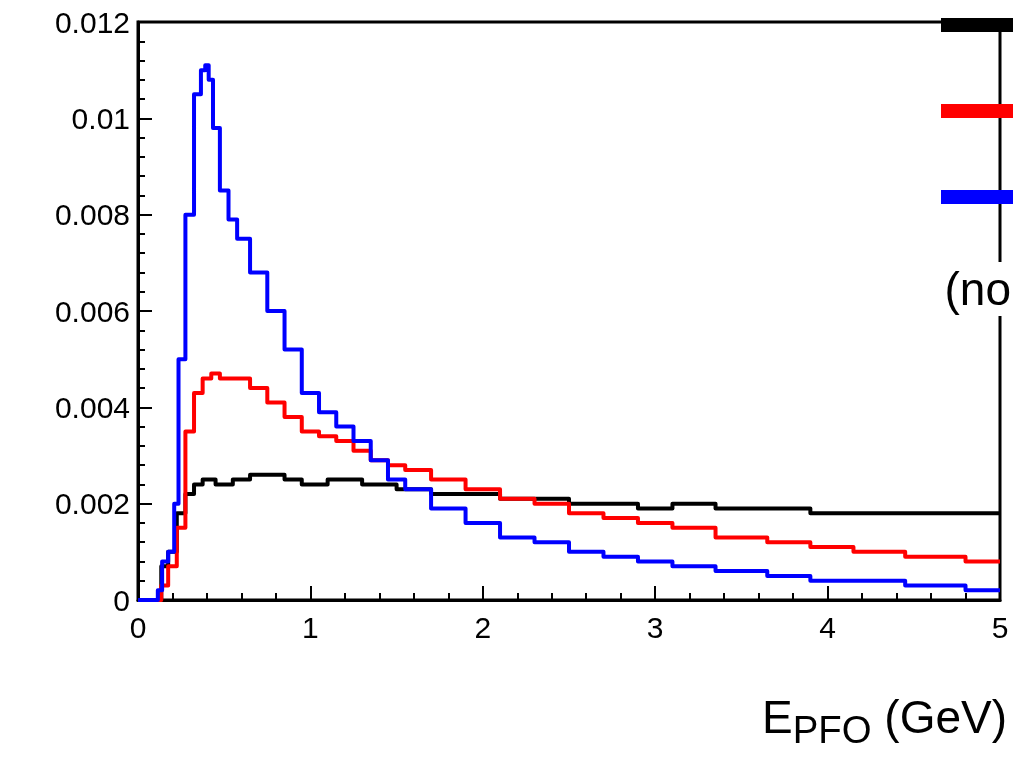  What do you see at coordinates (827, 627) in the screenshot?
I see `x-tick-label: 4` at bounding box center [827, 627].